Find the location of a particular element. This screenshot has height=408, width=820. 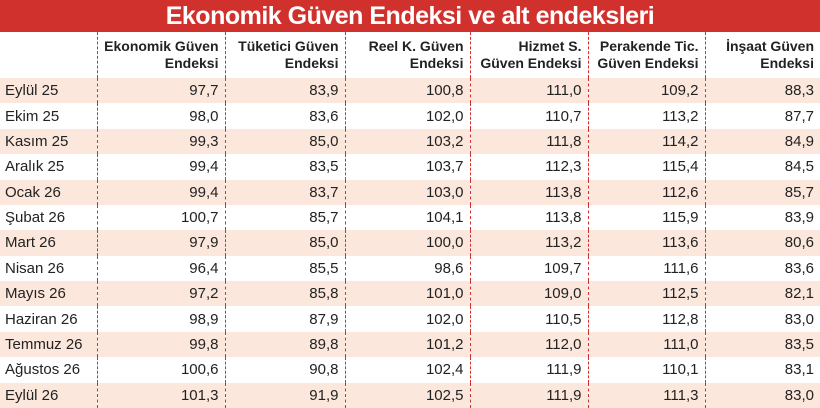

cell: 102,4 is located at coordinates (408, 370).